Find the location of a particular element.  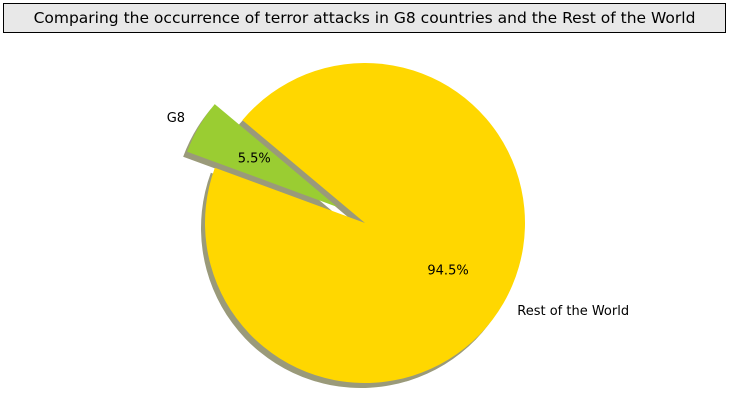

slice-label-g8: G8 is located at coordinates (176, 118).